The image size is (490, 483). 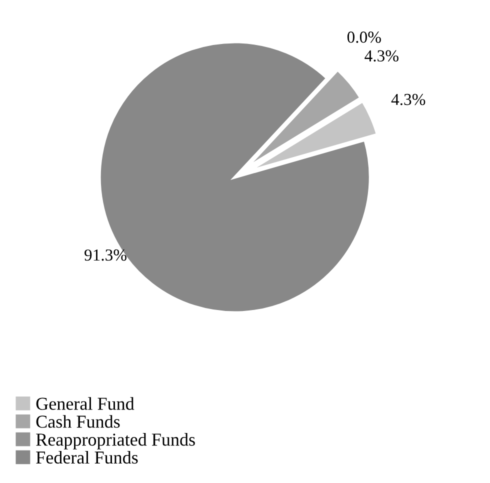 What do you see at coordinates (105, 255) in the screenshot?
I see `data-label: 91.3%` at bounding box center [105, 255].